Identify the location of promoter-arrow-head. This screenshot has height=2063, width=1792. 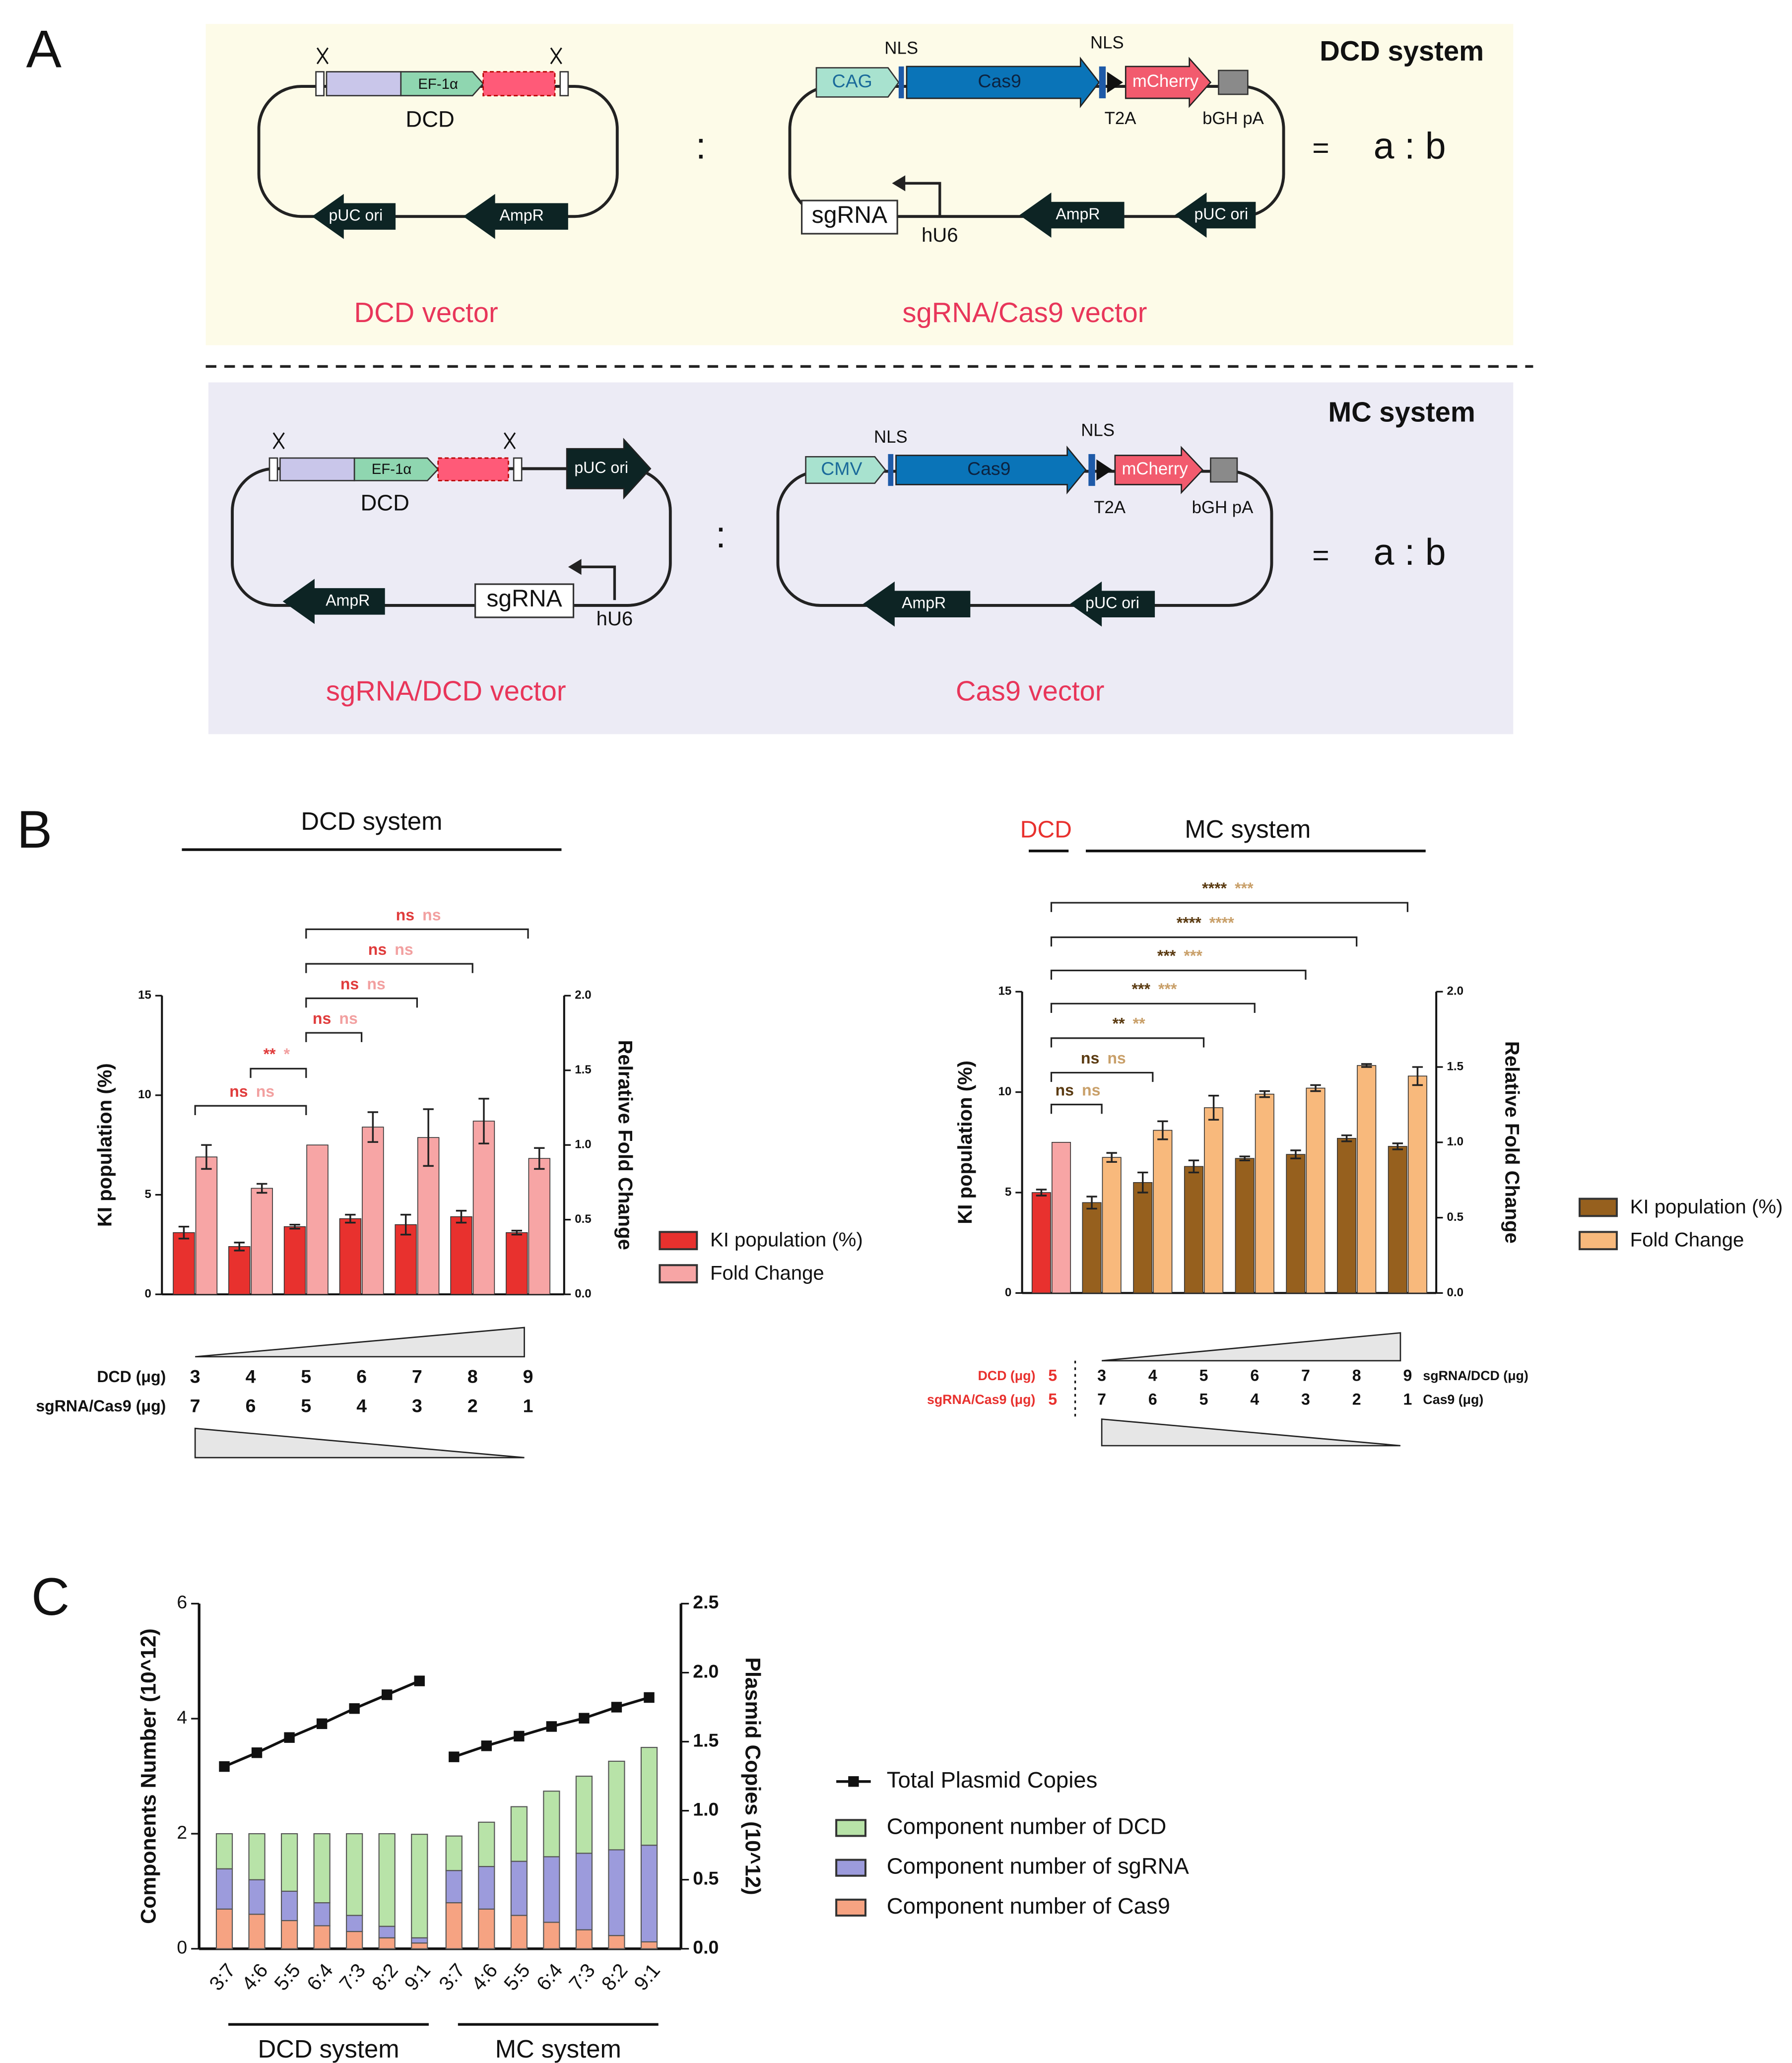
(899, 184).